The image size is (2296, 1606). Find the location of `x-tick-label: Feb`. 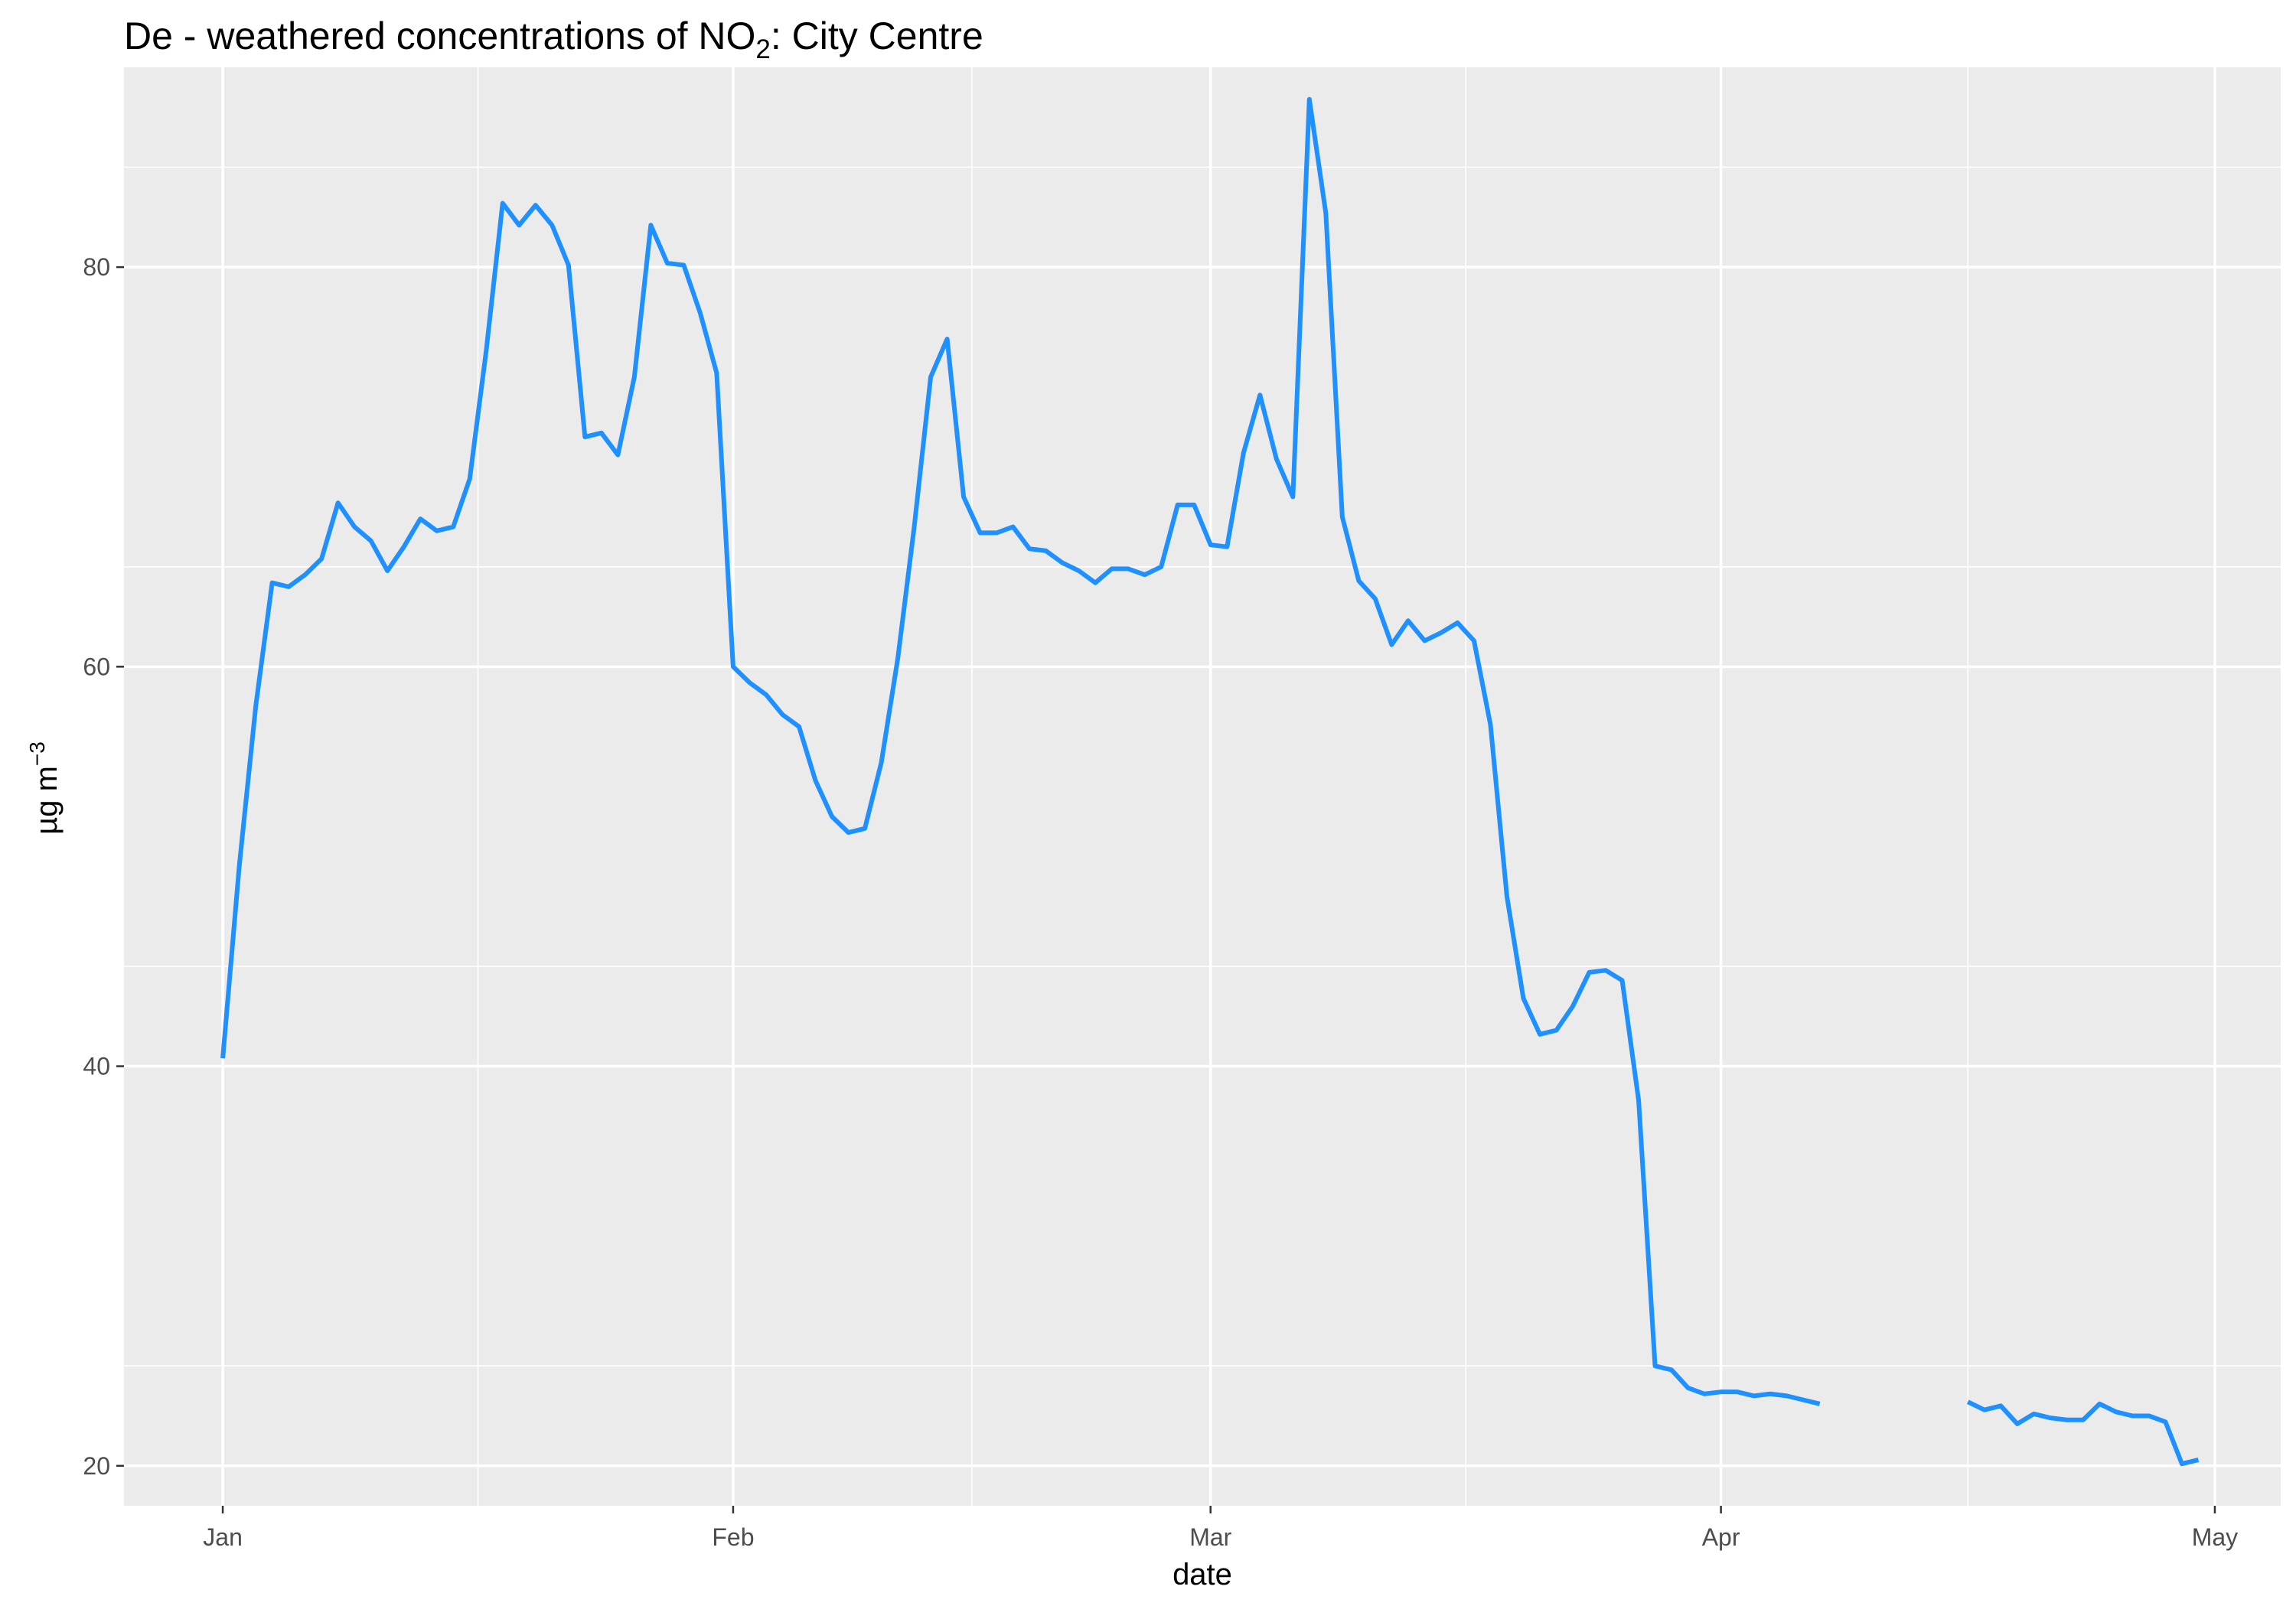

x-tick-label: Feb is located at coordinates (733, 1537).